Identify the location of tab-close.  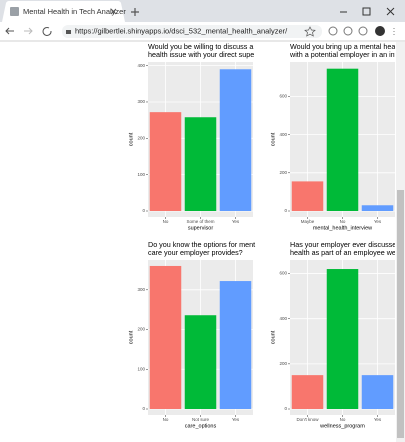
(113, 11).